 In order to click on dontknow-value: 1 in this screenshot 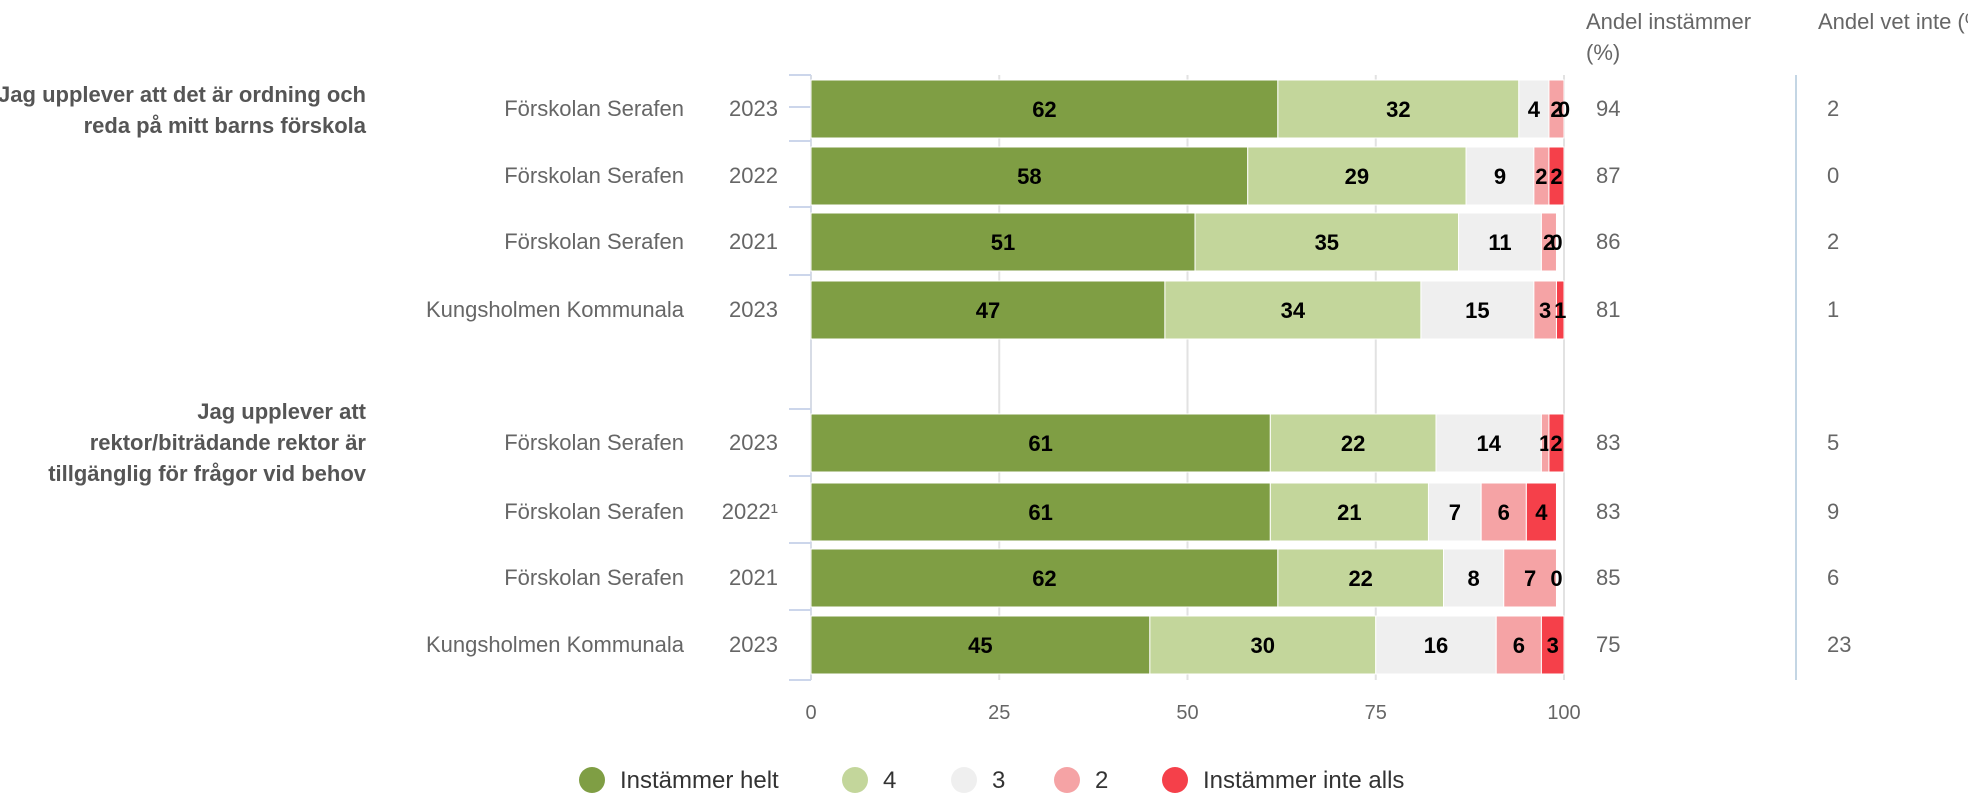, I will do `click(1833, 309)`.